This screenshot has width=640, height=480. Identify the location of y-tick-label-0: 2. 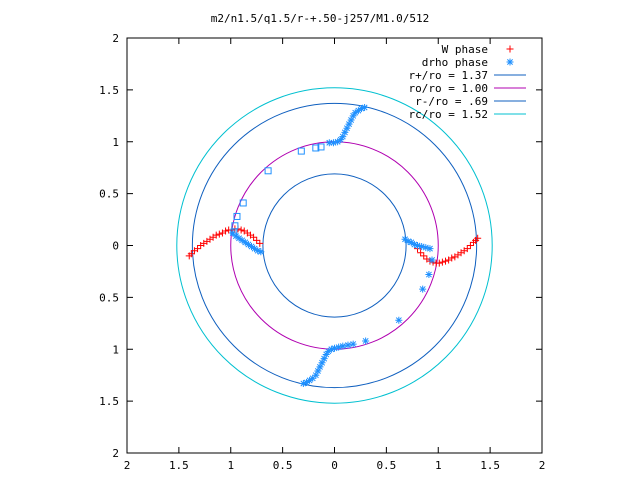
(115, 38).